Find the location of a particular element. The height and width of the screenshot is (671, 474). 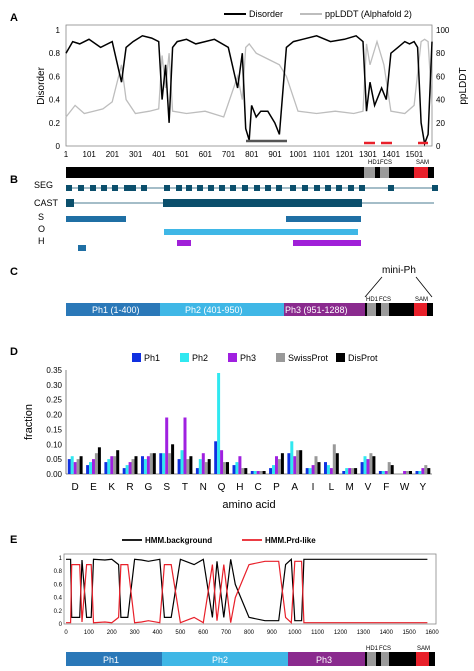

bar-ph2-q is located at coordinates (219, 423).